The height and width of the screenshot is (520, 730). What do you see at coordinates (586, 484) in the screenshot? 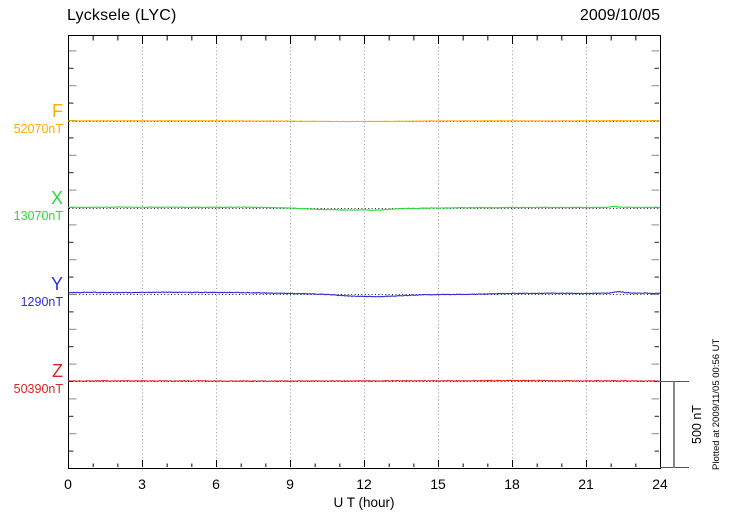
I see `x-tick-label-21: 21` at bounding box center [586, 484].